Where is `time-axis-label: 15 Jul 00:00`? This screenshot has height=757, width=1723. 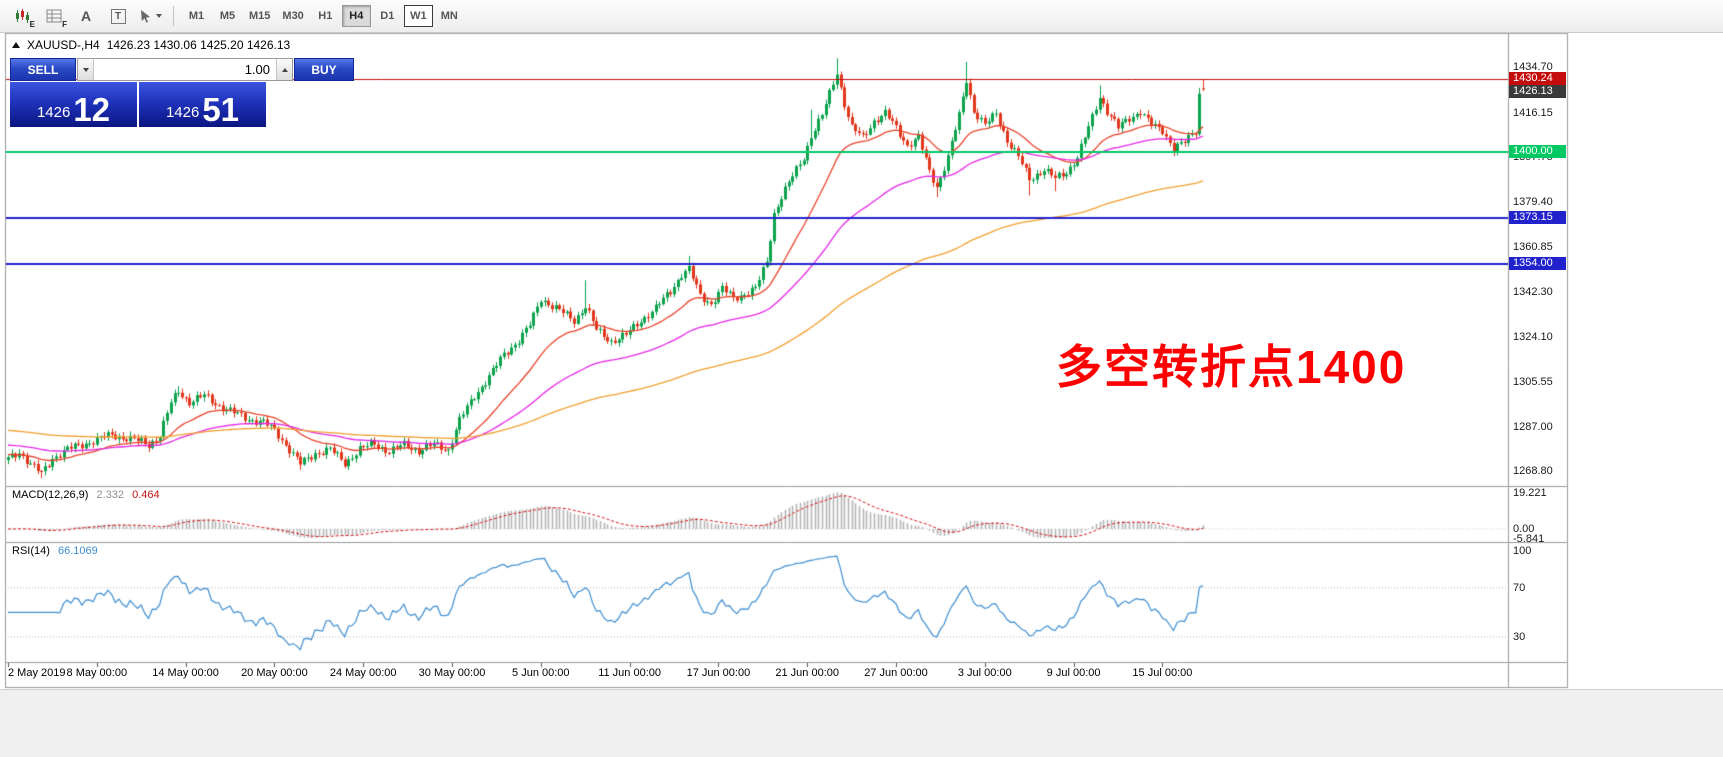
time-axis-label: 15 Jul 00:00 is located at coordinates (1162, 673).